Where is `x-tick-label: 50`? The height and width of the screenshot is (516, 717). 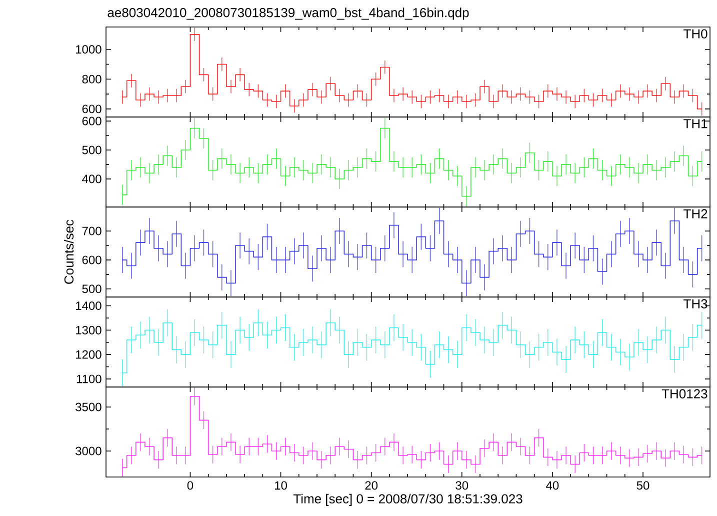 x-tick-label: 50 is located at coordinates (643, 485).